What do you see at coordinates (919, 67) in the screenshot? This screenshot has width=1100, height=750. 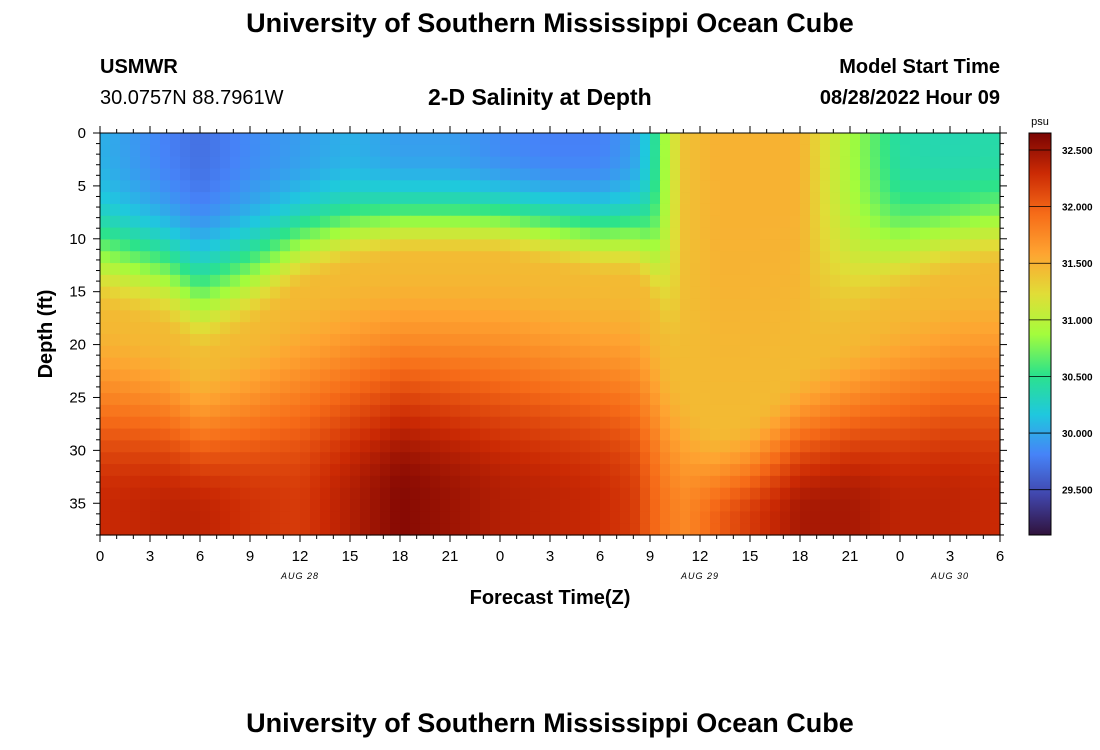 I see `model-start-label: Model Start Time` at bounding box center [919, 67].